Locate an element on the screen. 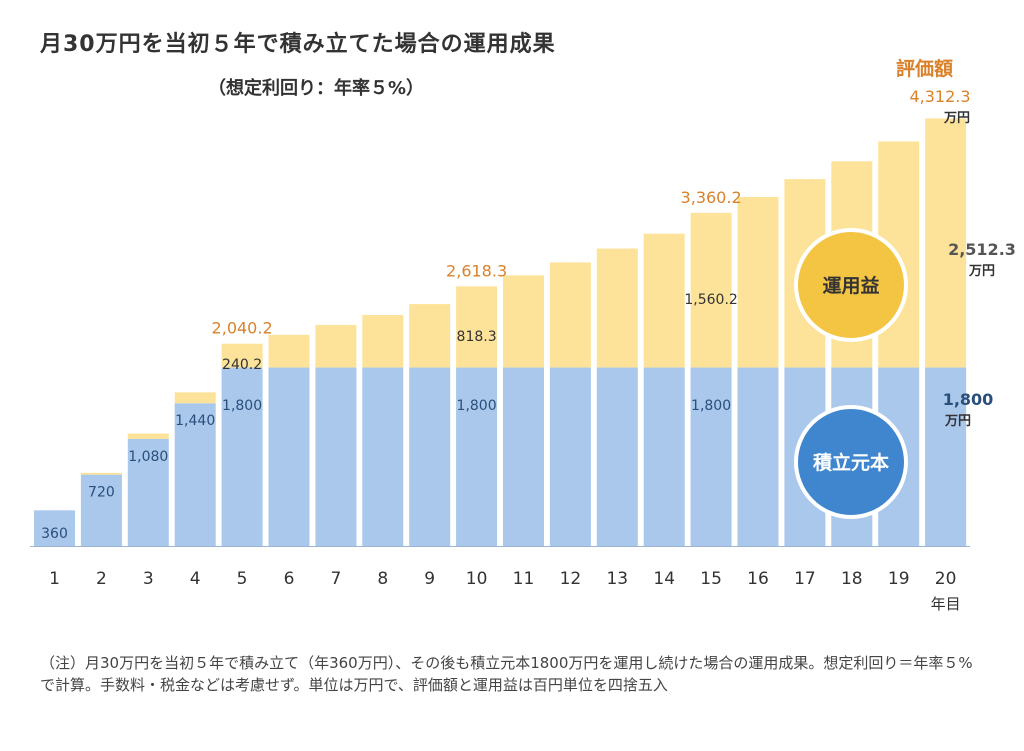  x-tick-label: 10 is located at coordinates (477, 579).